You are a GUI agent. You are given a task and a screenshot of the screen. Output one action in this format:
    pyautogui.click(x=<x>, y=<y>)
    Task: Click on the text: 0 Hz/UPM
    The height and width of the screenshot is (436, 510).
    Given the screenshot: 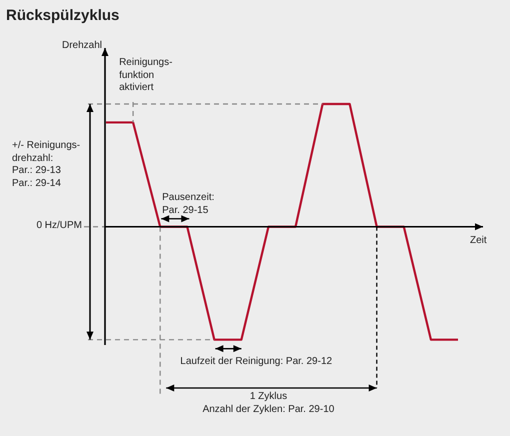 What is the action you would take?
    pyautogui.click(x=59, y=226)
    